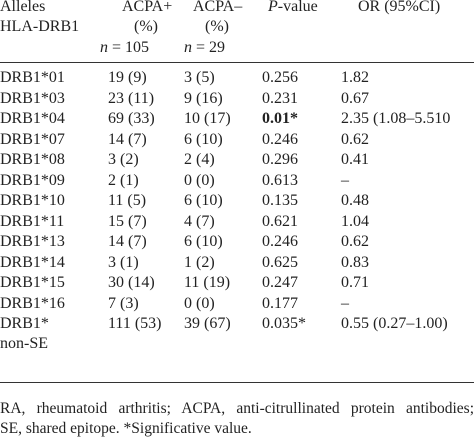 Image resolution: width=474 pixels, height=441 pixels. I want to click on table-cell-p: 0.177, so click(280, 303).